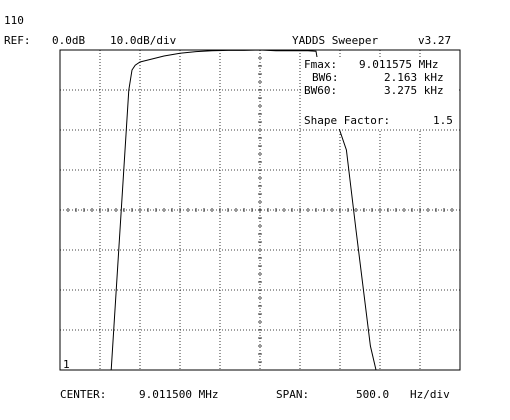 This screenshot has height=420, width=510. What do you see at coordinates (66, 364) in the screenshot?
I see `trace-marker: 1` at bounding box center [66, 364].